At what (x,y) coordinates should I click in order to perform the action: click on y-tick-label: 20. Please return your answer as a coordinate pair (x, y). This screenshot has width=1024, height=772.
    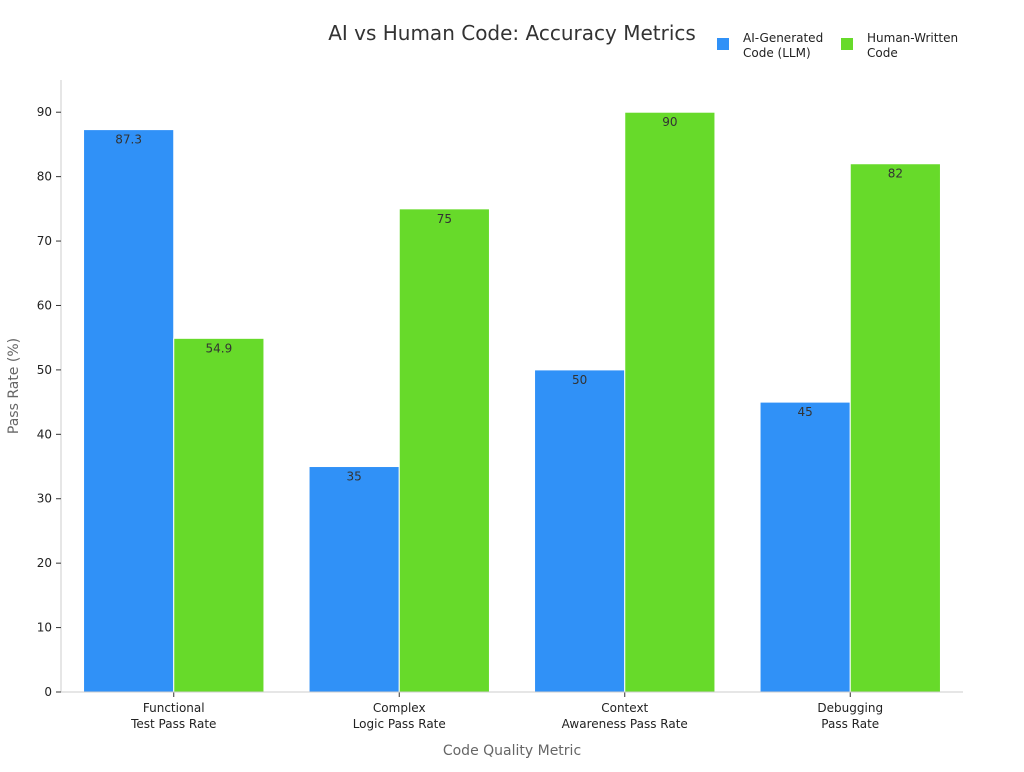
    Looking at the image, I should click on (44, 563).